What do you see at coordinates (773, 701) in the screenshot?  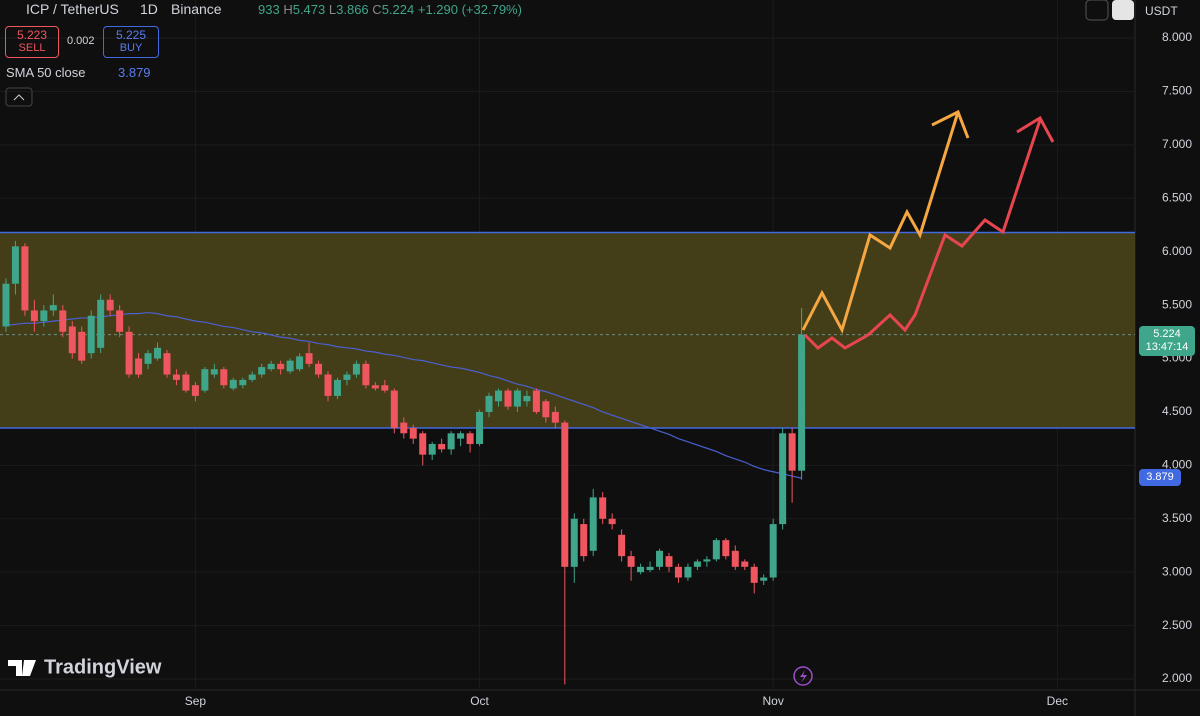 I see `x-tick-label: Nov` at bounding box center [773, 701].